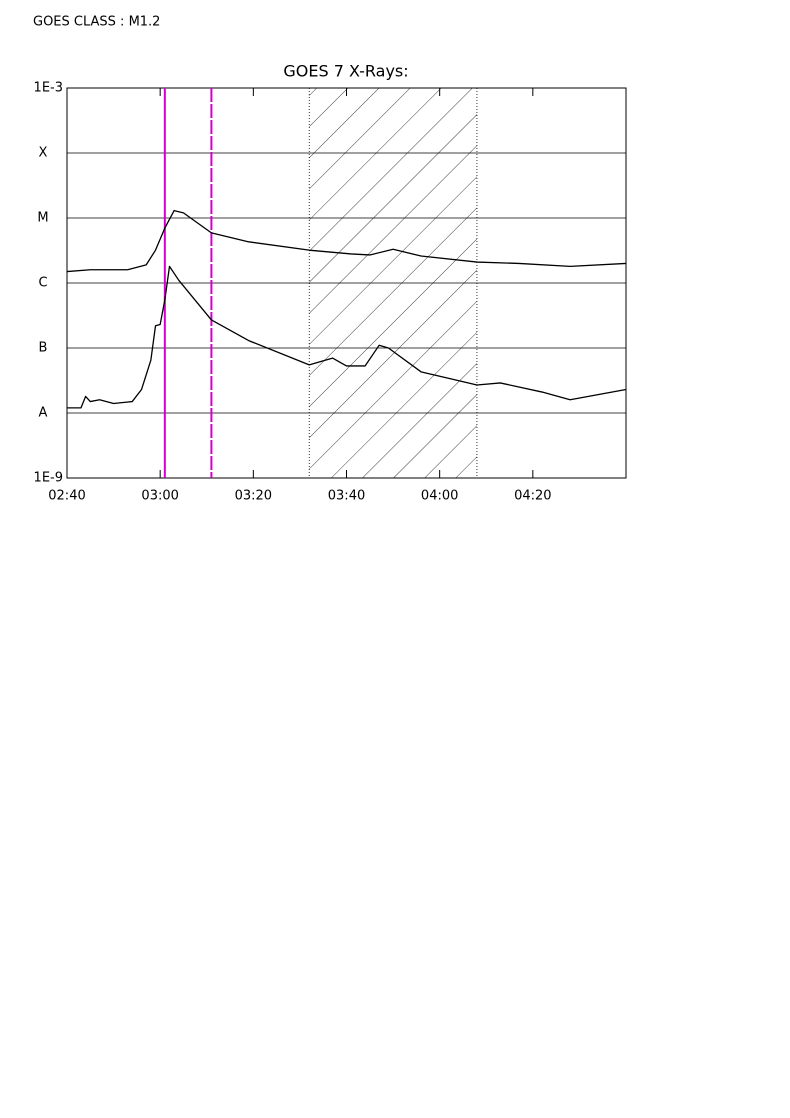 This screenshot has height=1118, width=790. What do you see at coordinates (48, 88) in the screenshot?
I see `y-tick-label: 1E-3` at bounding box center [48, 88].